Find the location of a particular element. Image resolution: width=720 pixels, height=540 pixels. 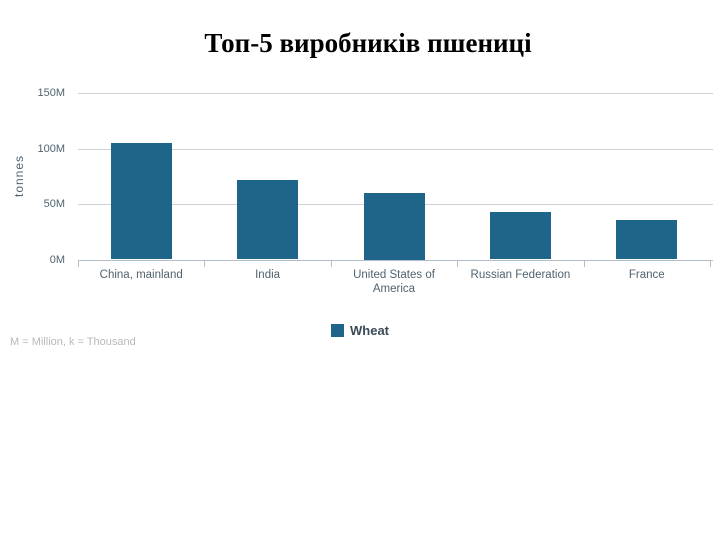

y-tick-label-150M: 150M is located at coordinates (51, 93).